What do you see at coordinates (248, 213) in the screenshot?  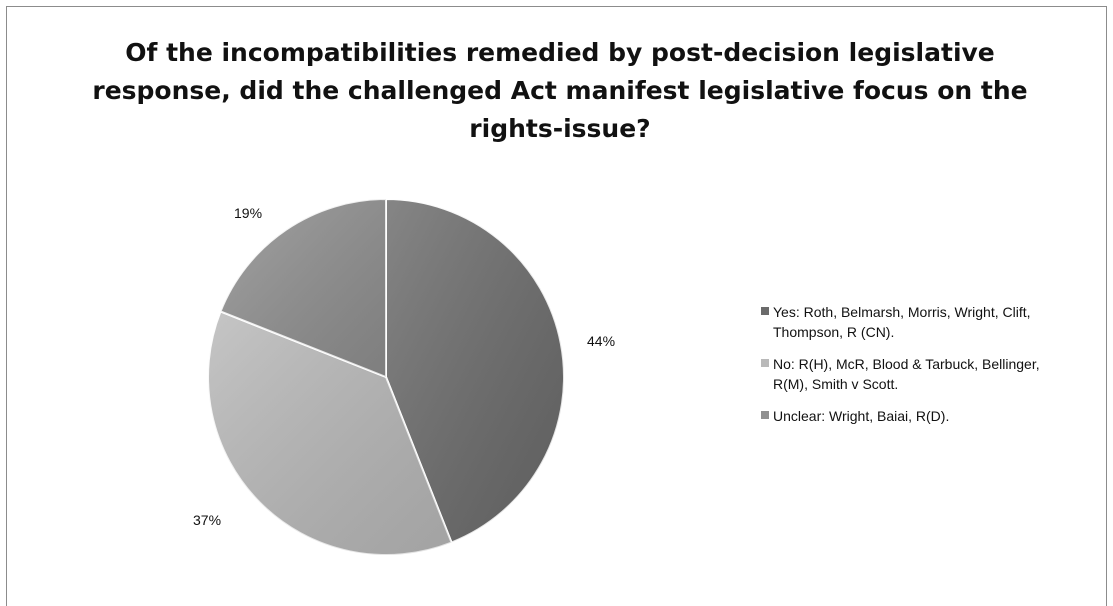 I see `slice-label-unclear: 19%` at bounding box center [248, 213].